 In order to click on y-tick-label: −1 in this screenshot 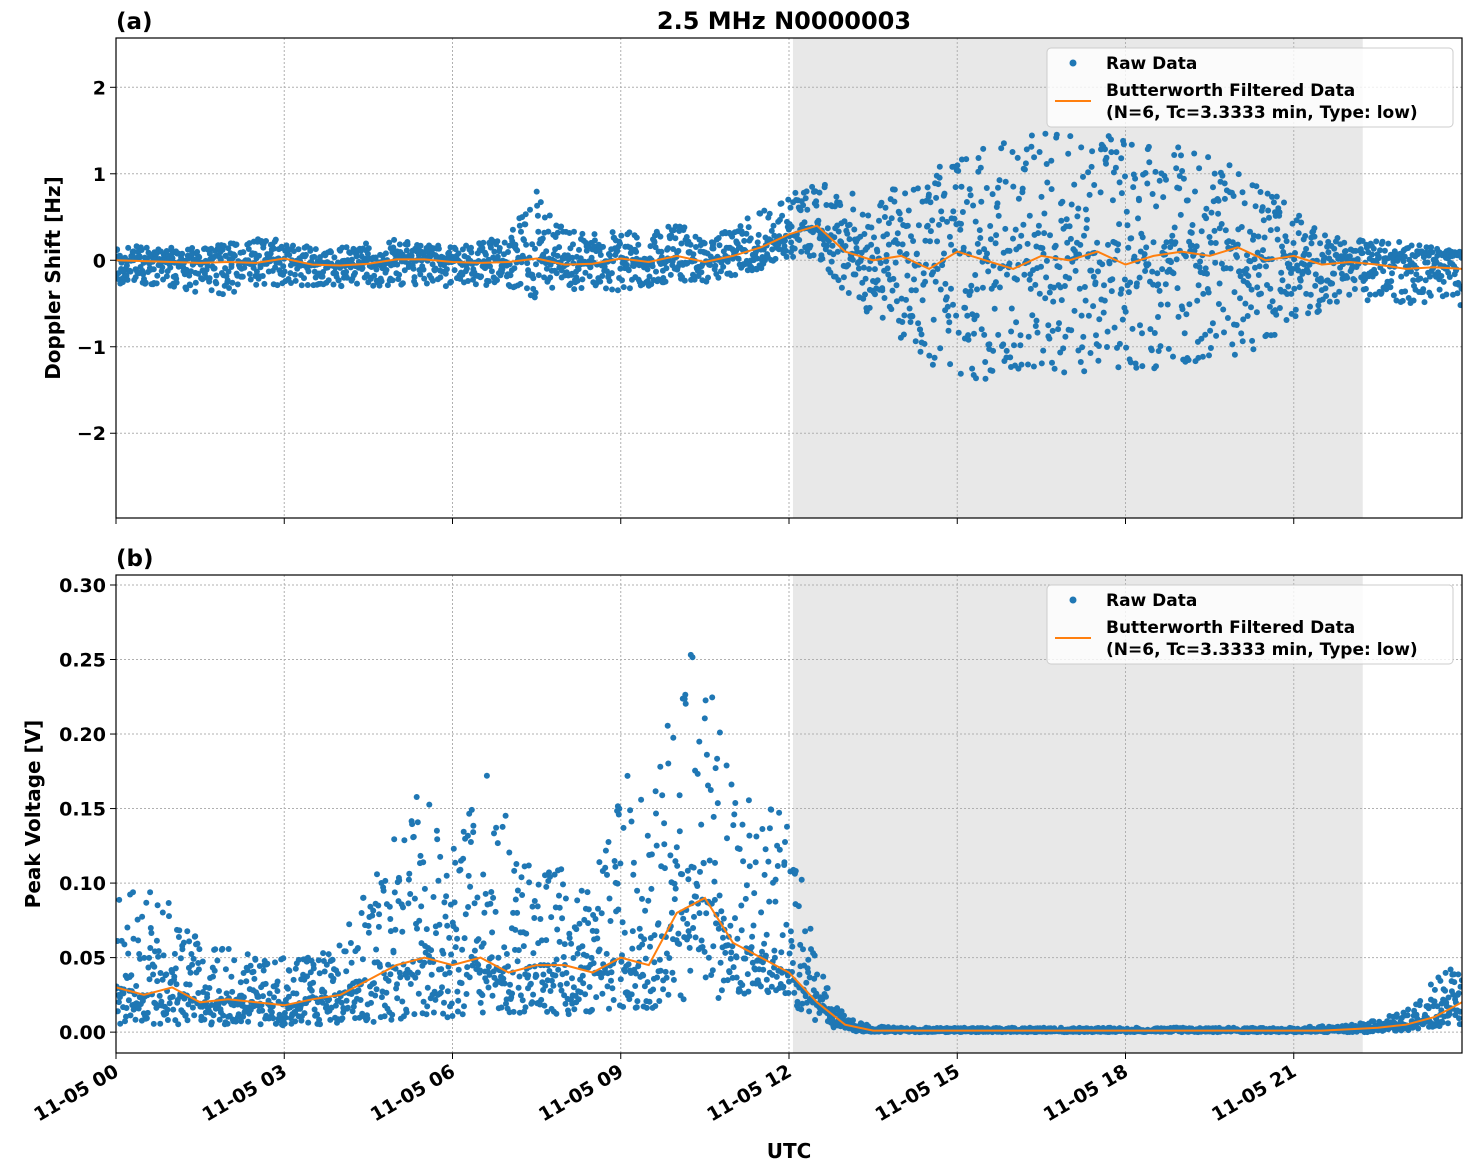, I will do `click(91, 348)`.